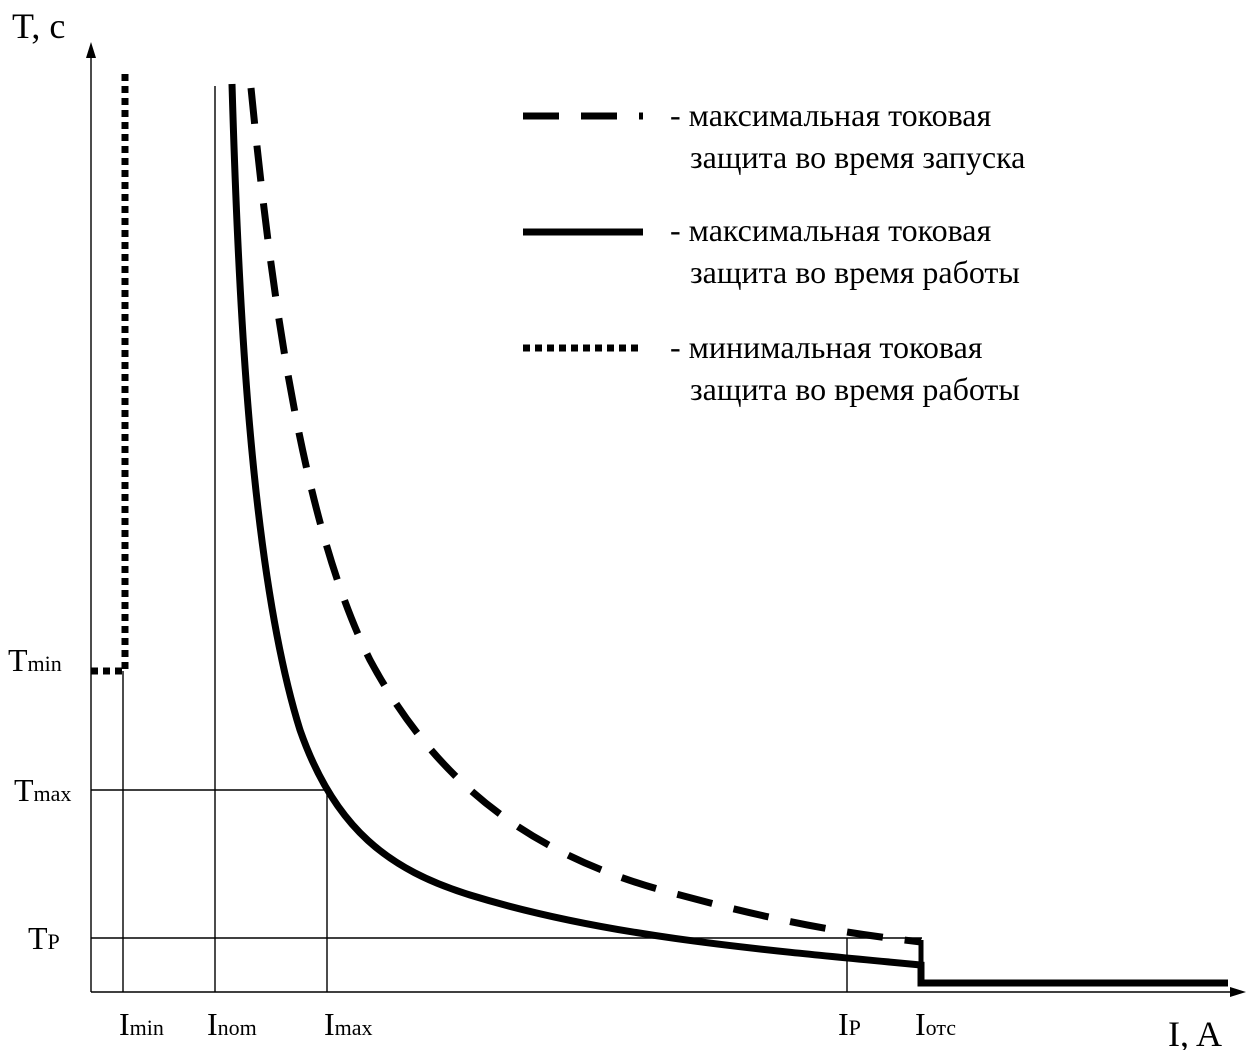 The height and width of the screenshot is (1050, 1248). I want to click on min-current-protection-curve, so click(110, 372).